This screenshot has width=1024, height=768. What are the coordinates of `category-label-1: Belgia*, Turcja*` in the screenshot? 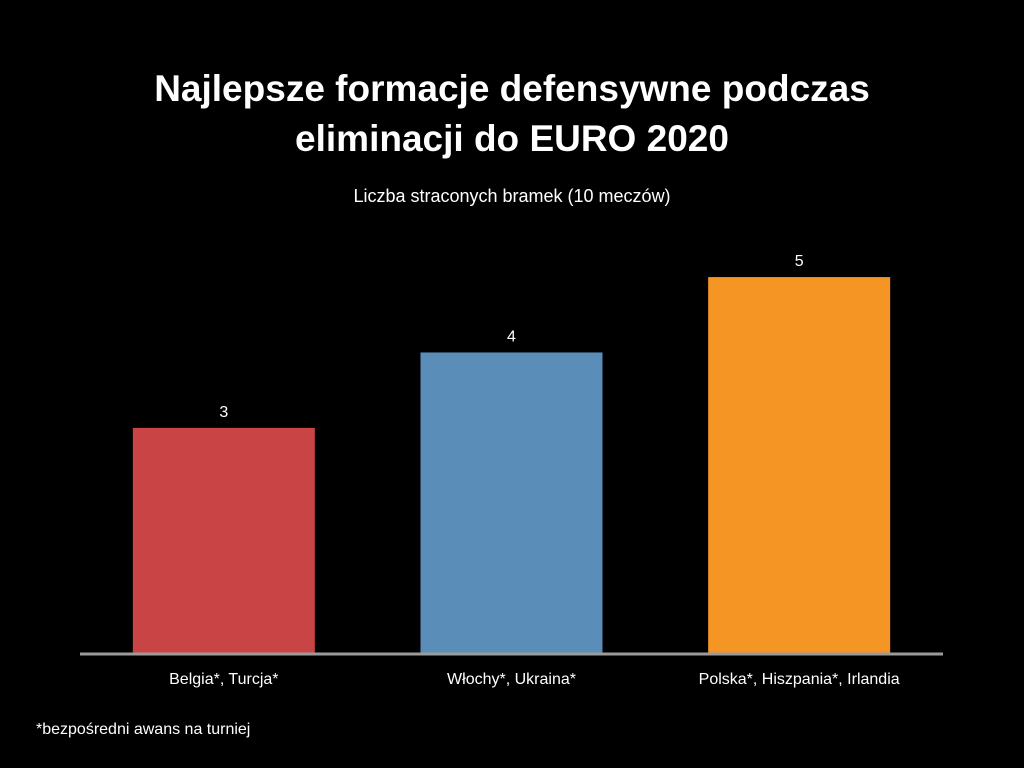 It's located at (223, 679).